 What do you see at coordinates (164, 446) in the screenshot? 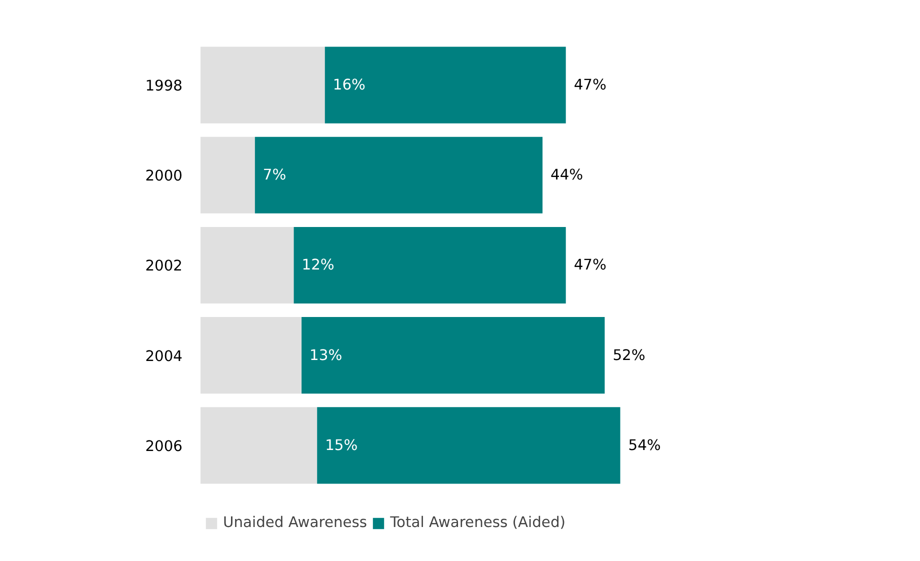
I see `y-tick-label: 2006` at bounding box center [164, 446].